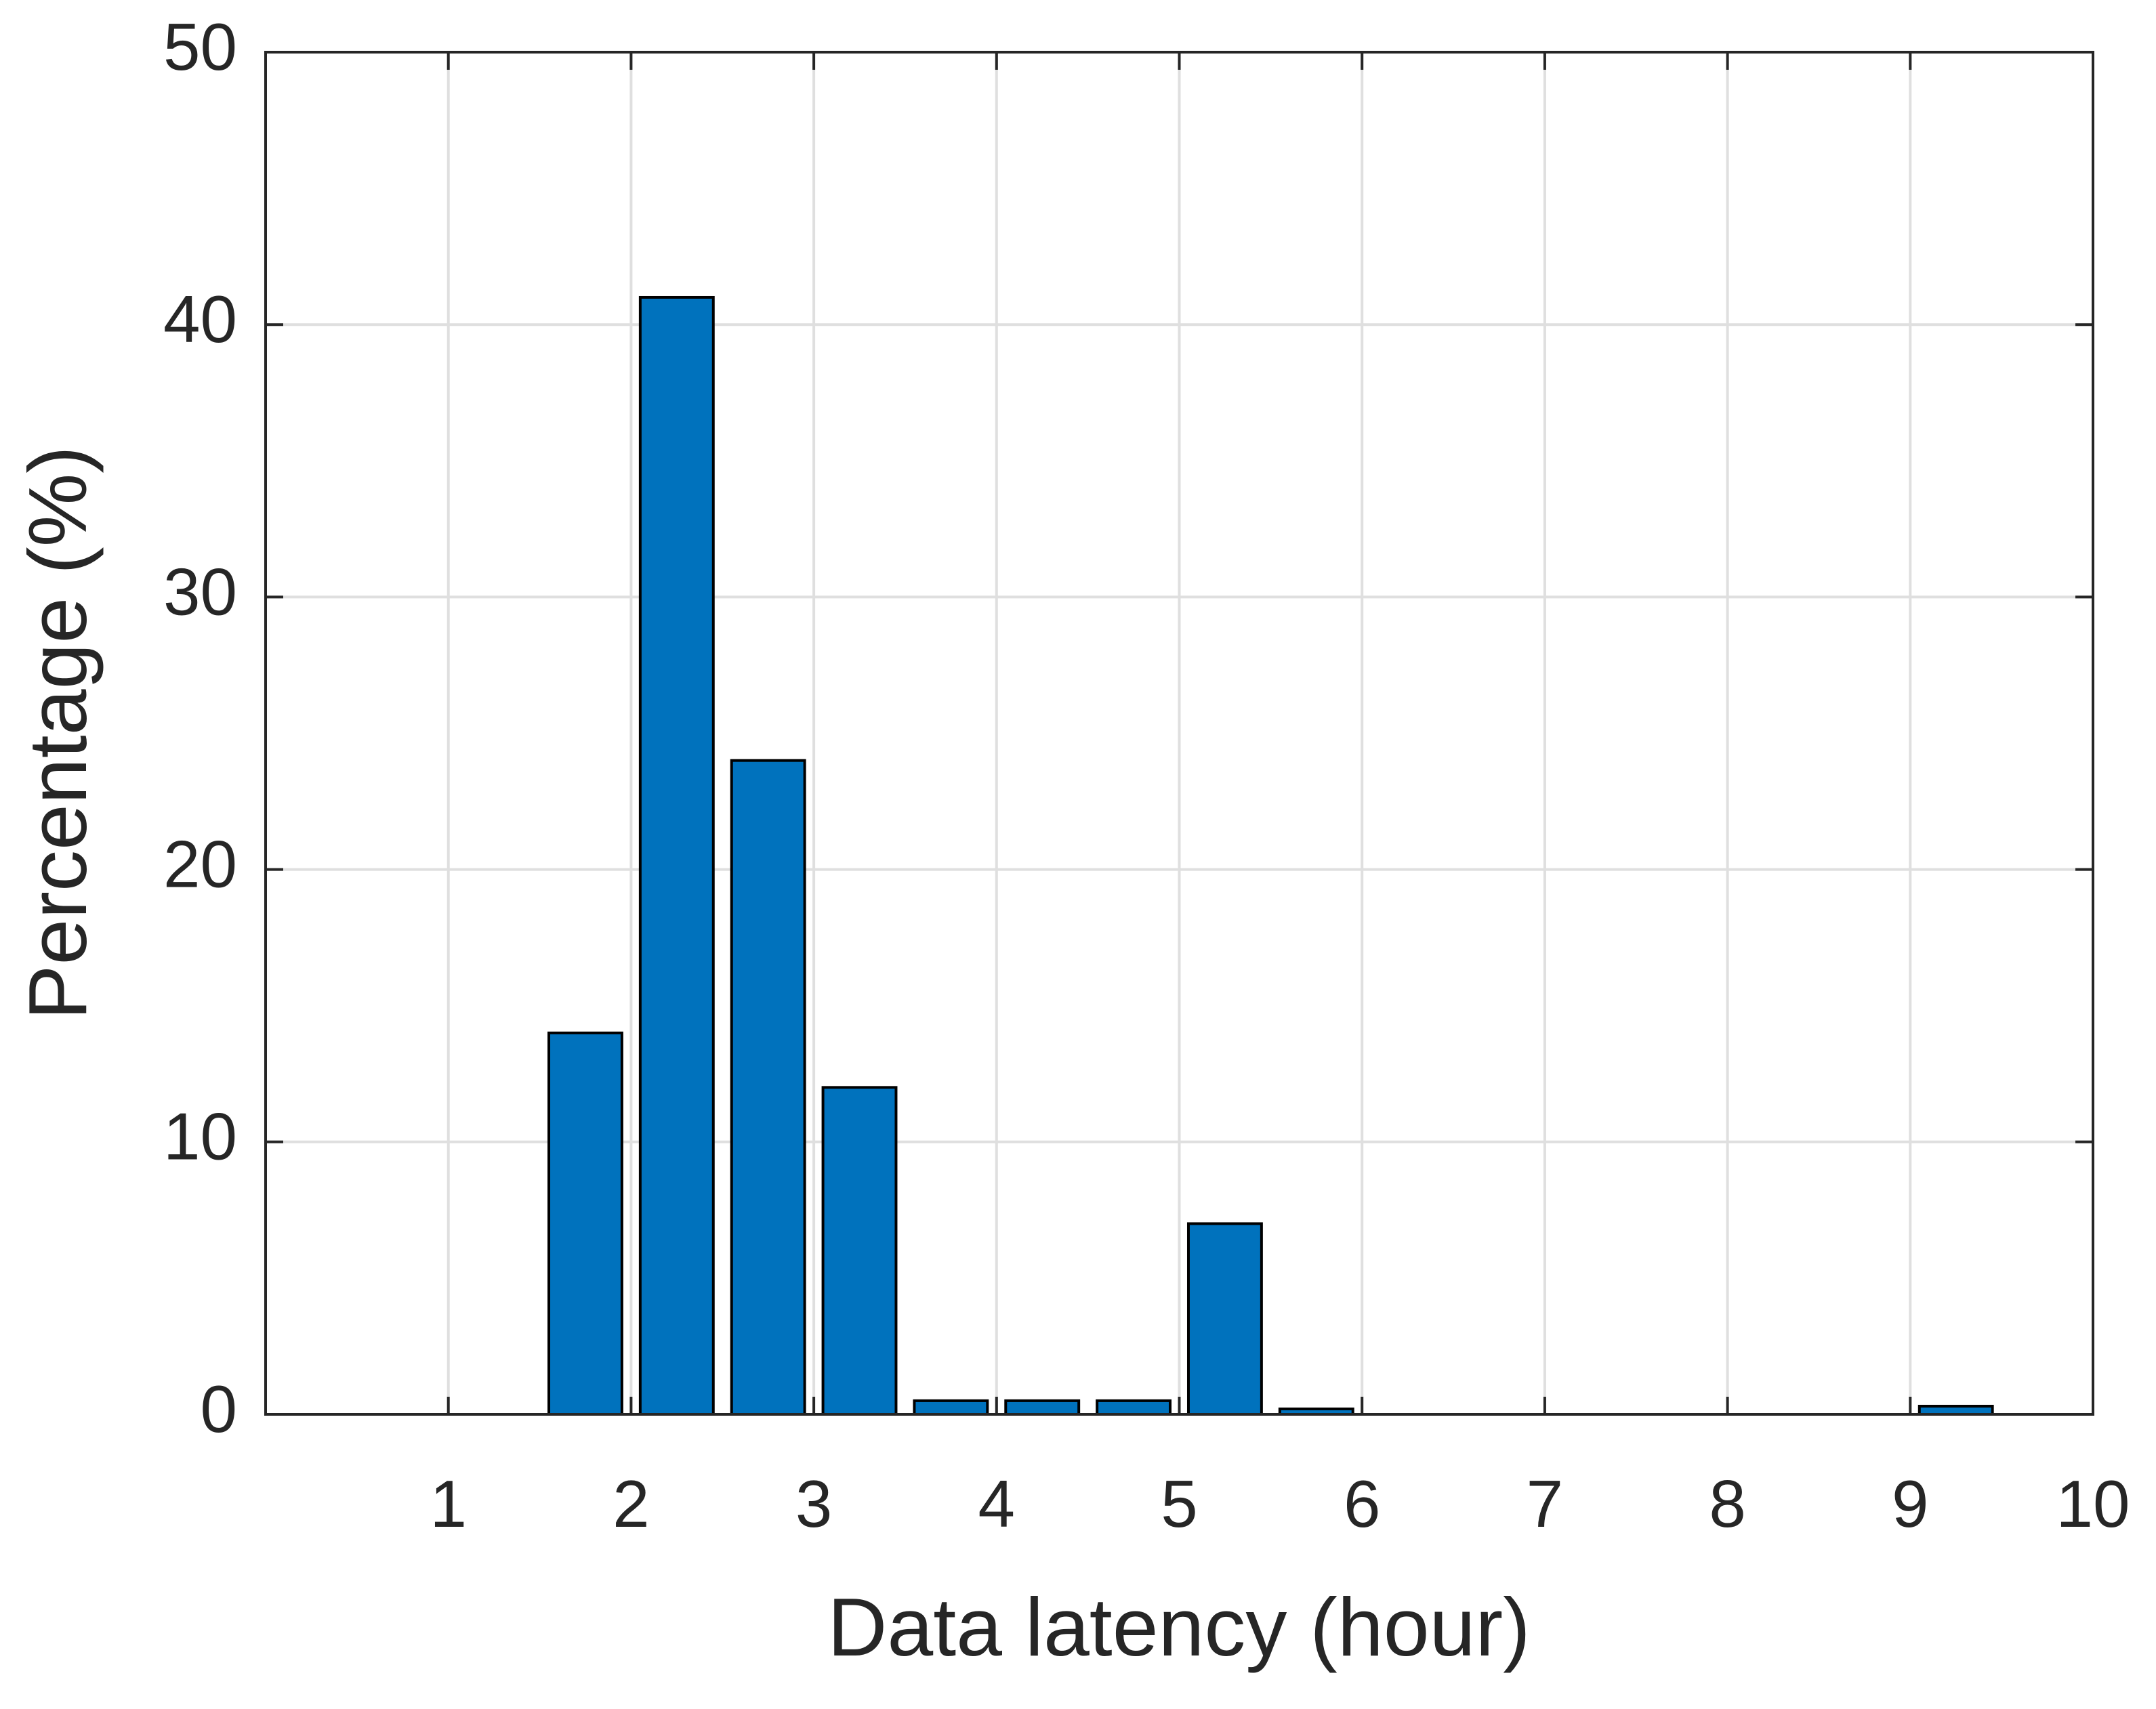  Describe the element at coordinates (200, 591) in the screenshot. I see `y-tick-label: 30` at that location.